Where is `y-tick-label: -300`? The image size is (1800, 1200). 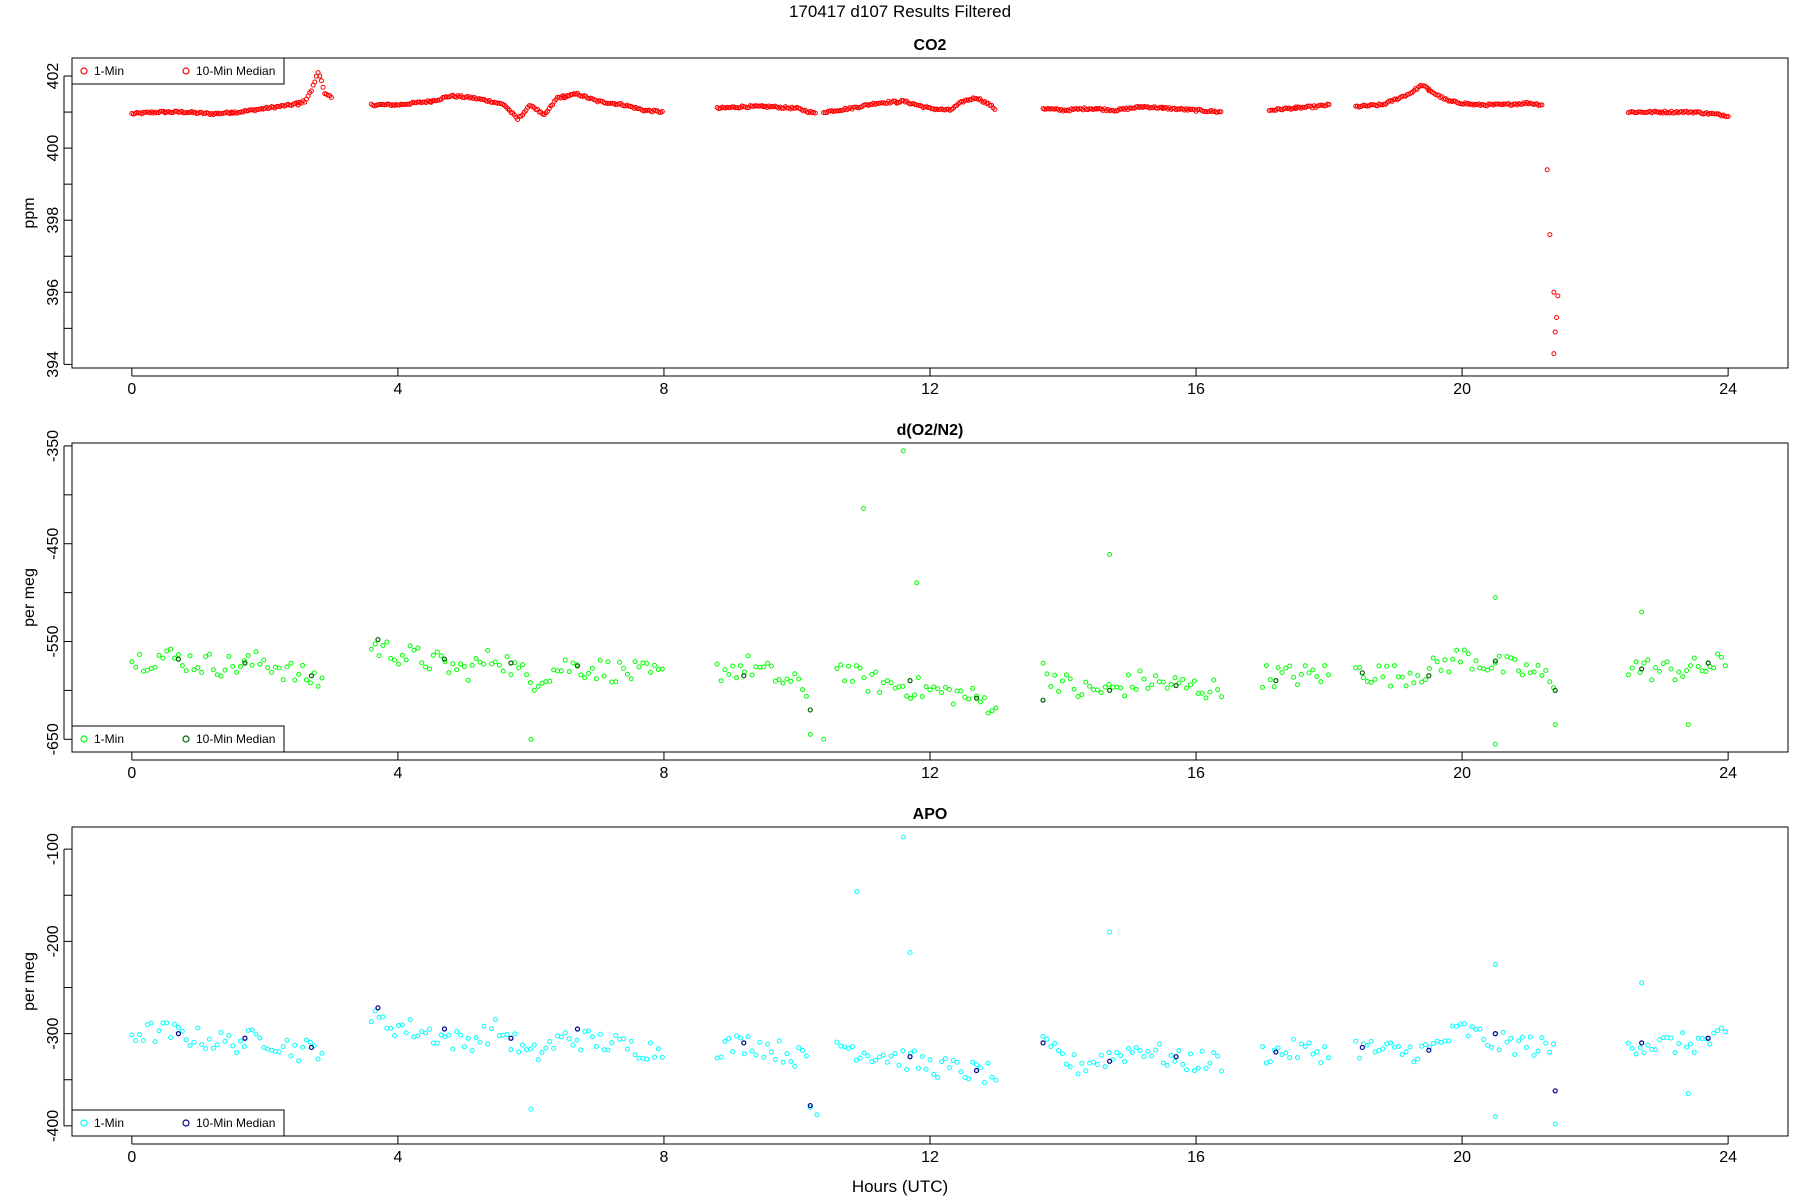 y-tick-label: -300 is located at coordinates (53, 1034).